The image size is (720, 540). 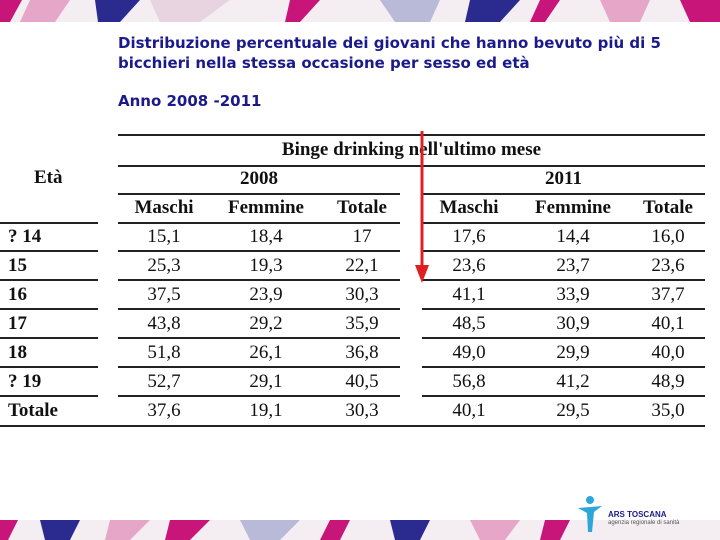 I want to click on table-cell: 41,1, so click(x=469, y=294).